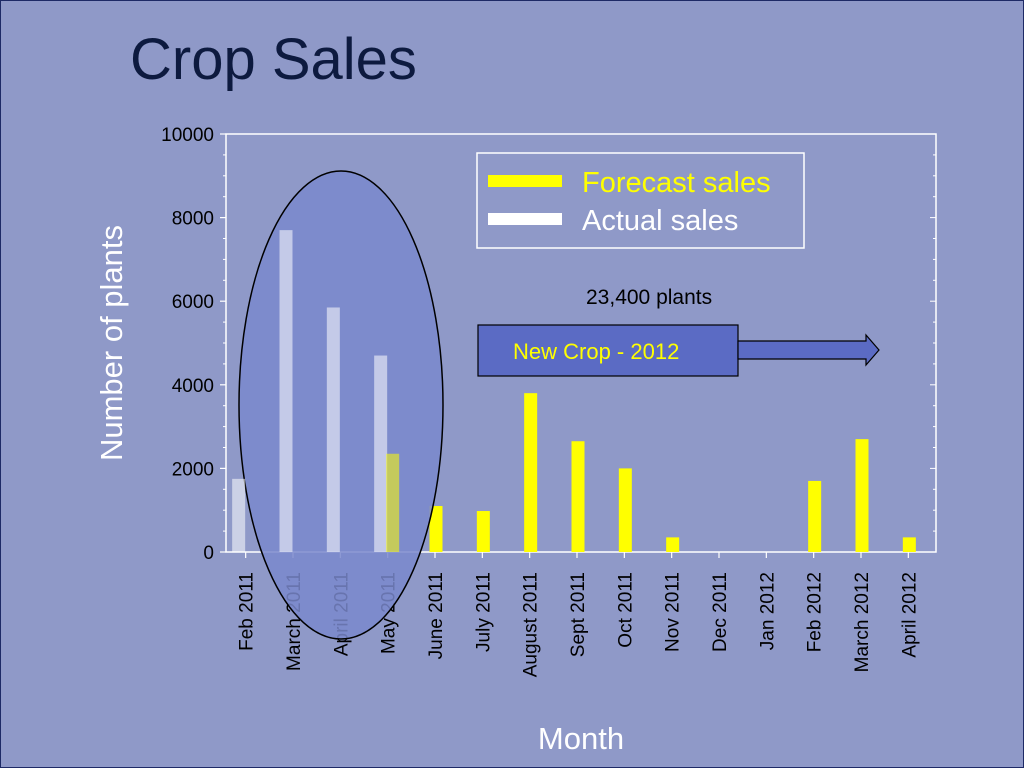 This screenshot has width=1024, height=768. What do you see at coordinates (649, 297) in the screenshot?
I see `total-plants-label: 23,400 plants` at bounding box center [649, 297].